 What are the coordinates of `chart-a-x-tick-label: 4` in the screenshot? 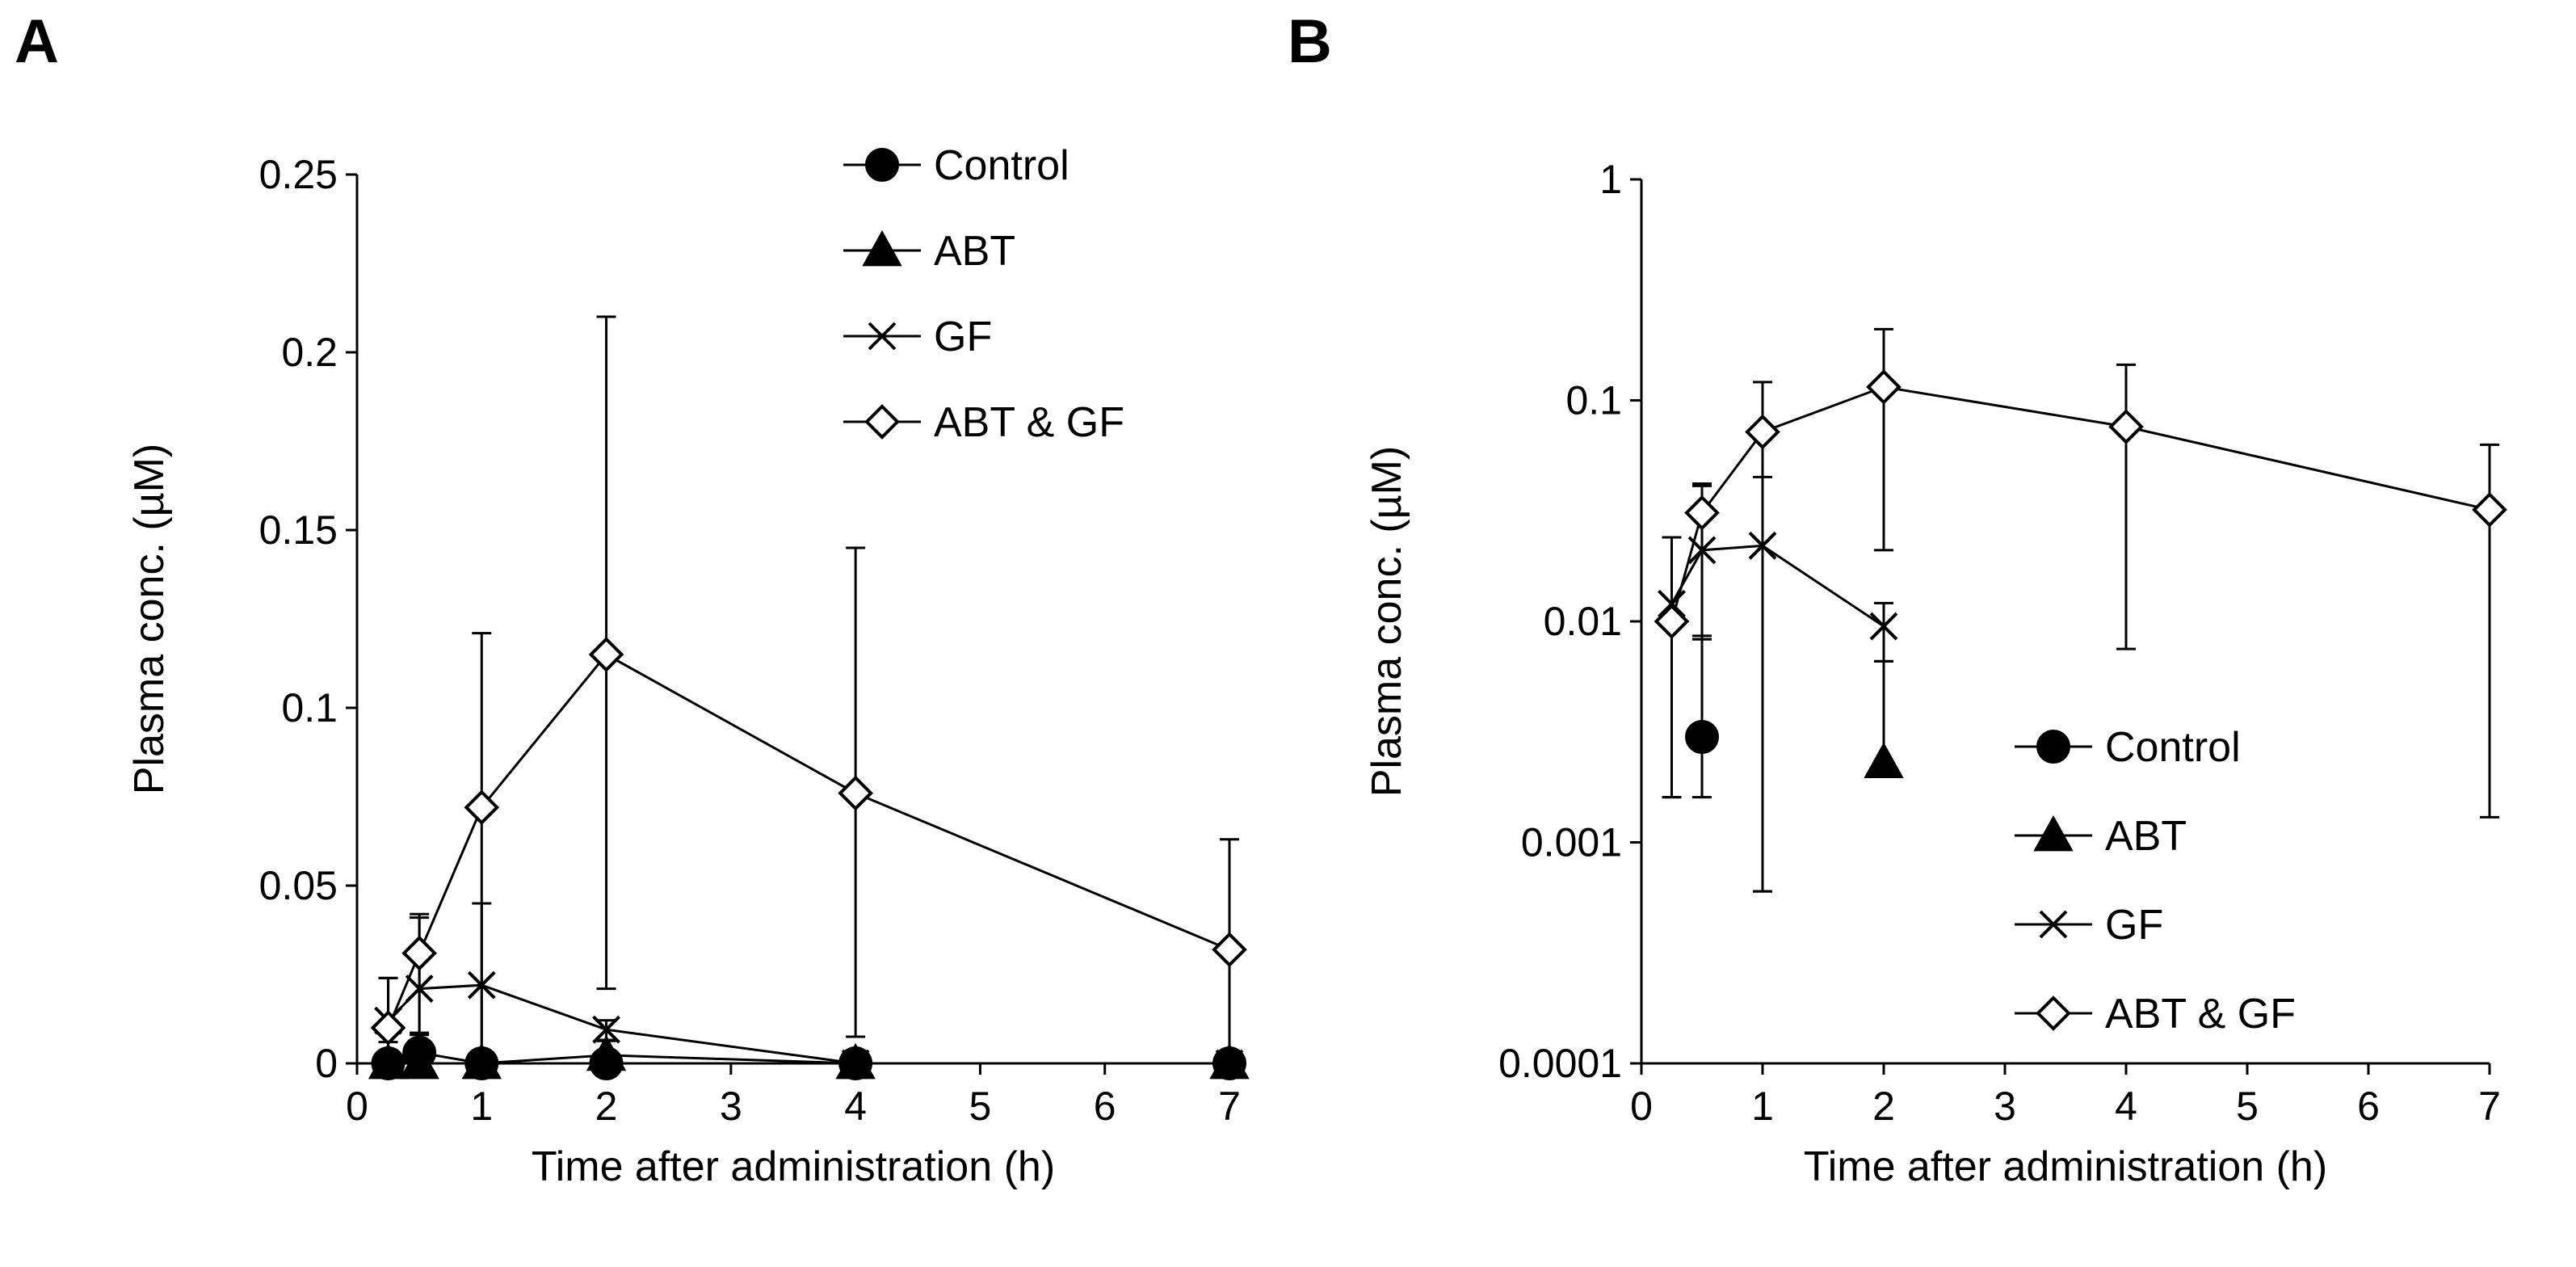 It's located at (855, 1106).